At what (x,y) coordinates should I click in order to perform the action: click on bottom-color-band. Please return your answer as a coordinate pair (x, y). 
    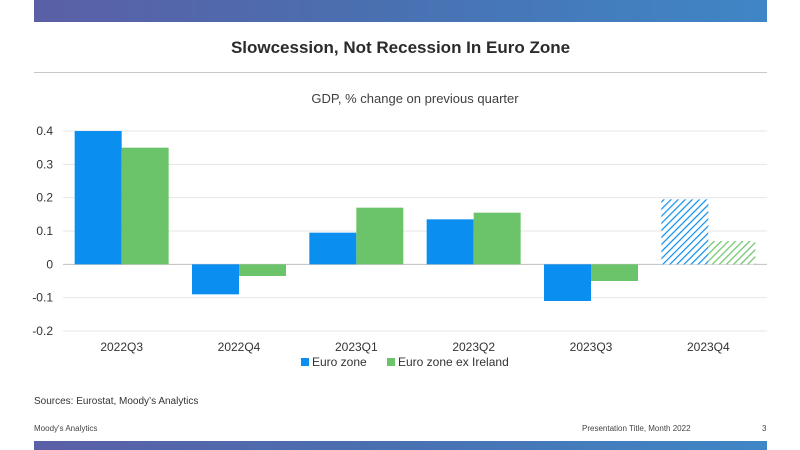
    Looking at the image, I should click on (400, 445).